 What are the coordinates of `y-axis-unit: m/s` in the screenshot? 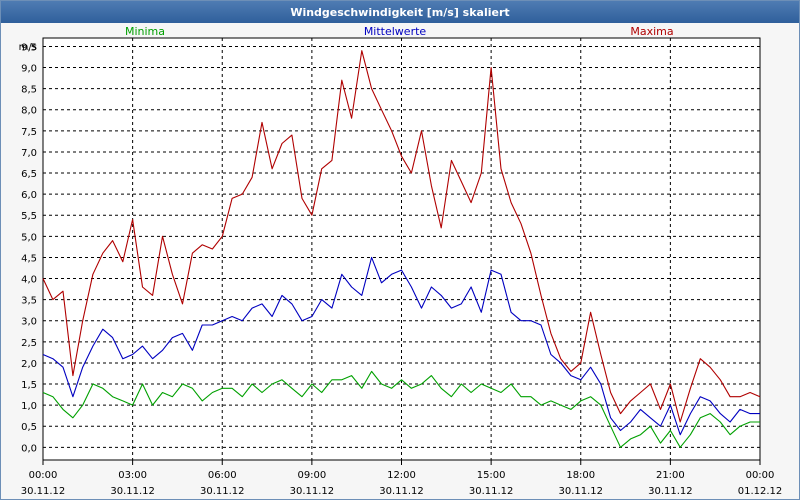 It's located at (28, 47).